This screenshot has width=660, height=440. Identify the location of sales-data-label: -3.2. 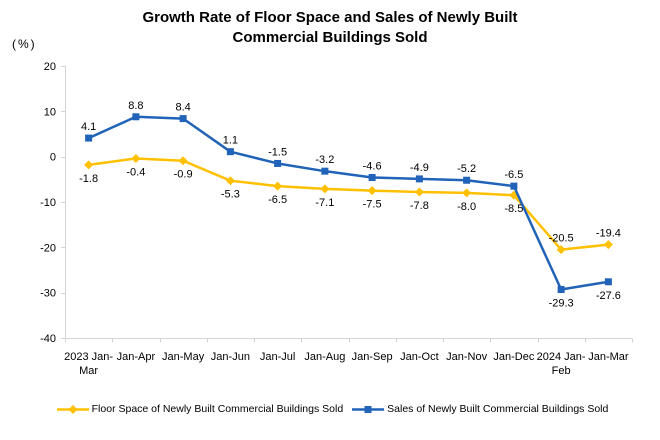
(324, 160).